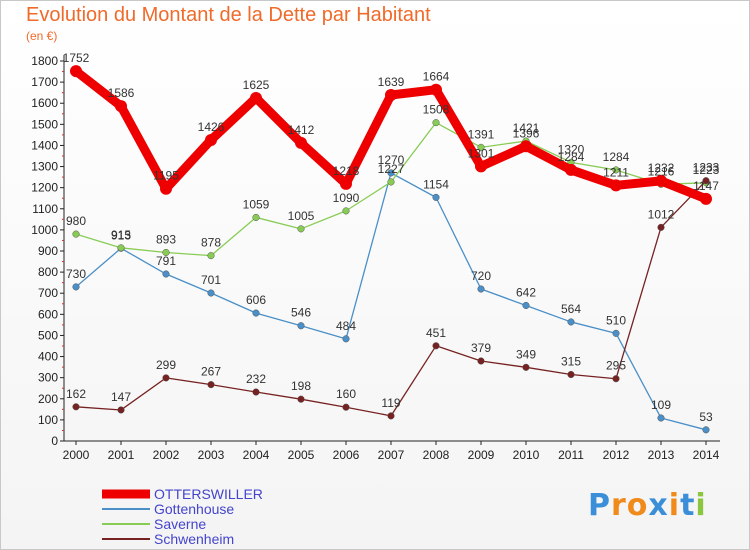 The height and width of the screenshot is (550, 750). Describe the element at coordinates (688, 505) in the screenshot. I see `logo-letter: t` at that location.